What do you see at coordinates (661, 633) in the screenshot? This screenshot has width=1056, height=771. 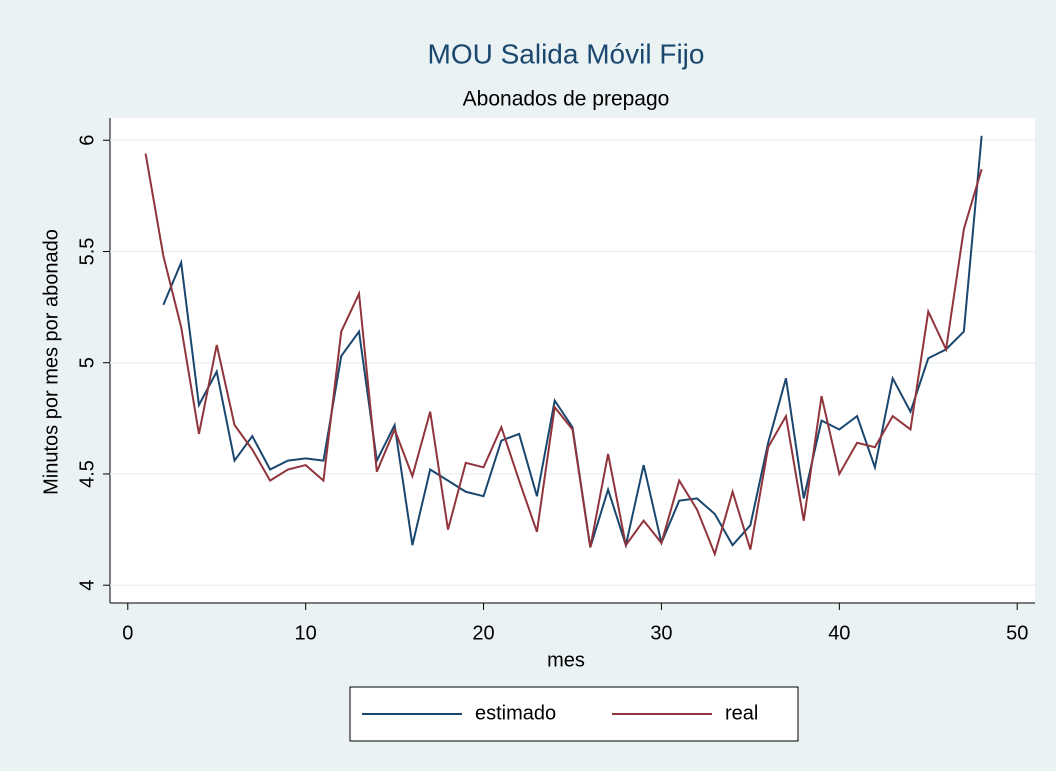 I see `x-tick-label: 30` at bounding box center [661, 633].